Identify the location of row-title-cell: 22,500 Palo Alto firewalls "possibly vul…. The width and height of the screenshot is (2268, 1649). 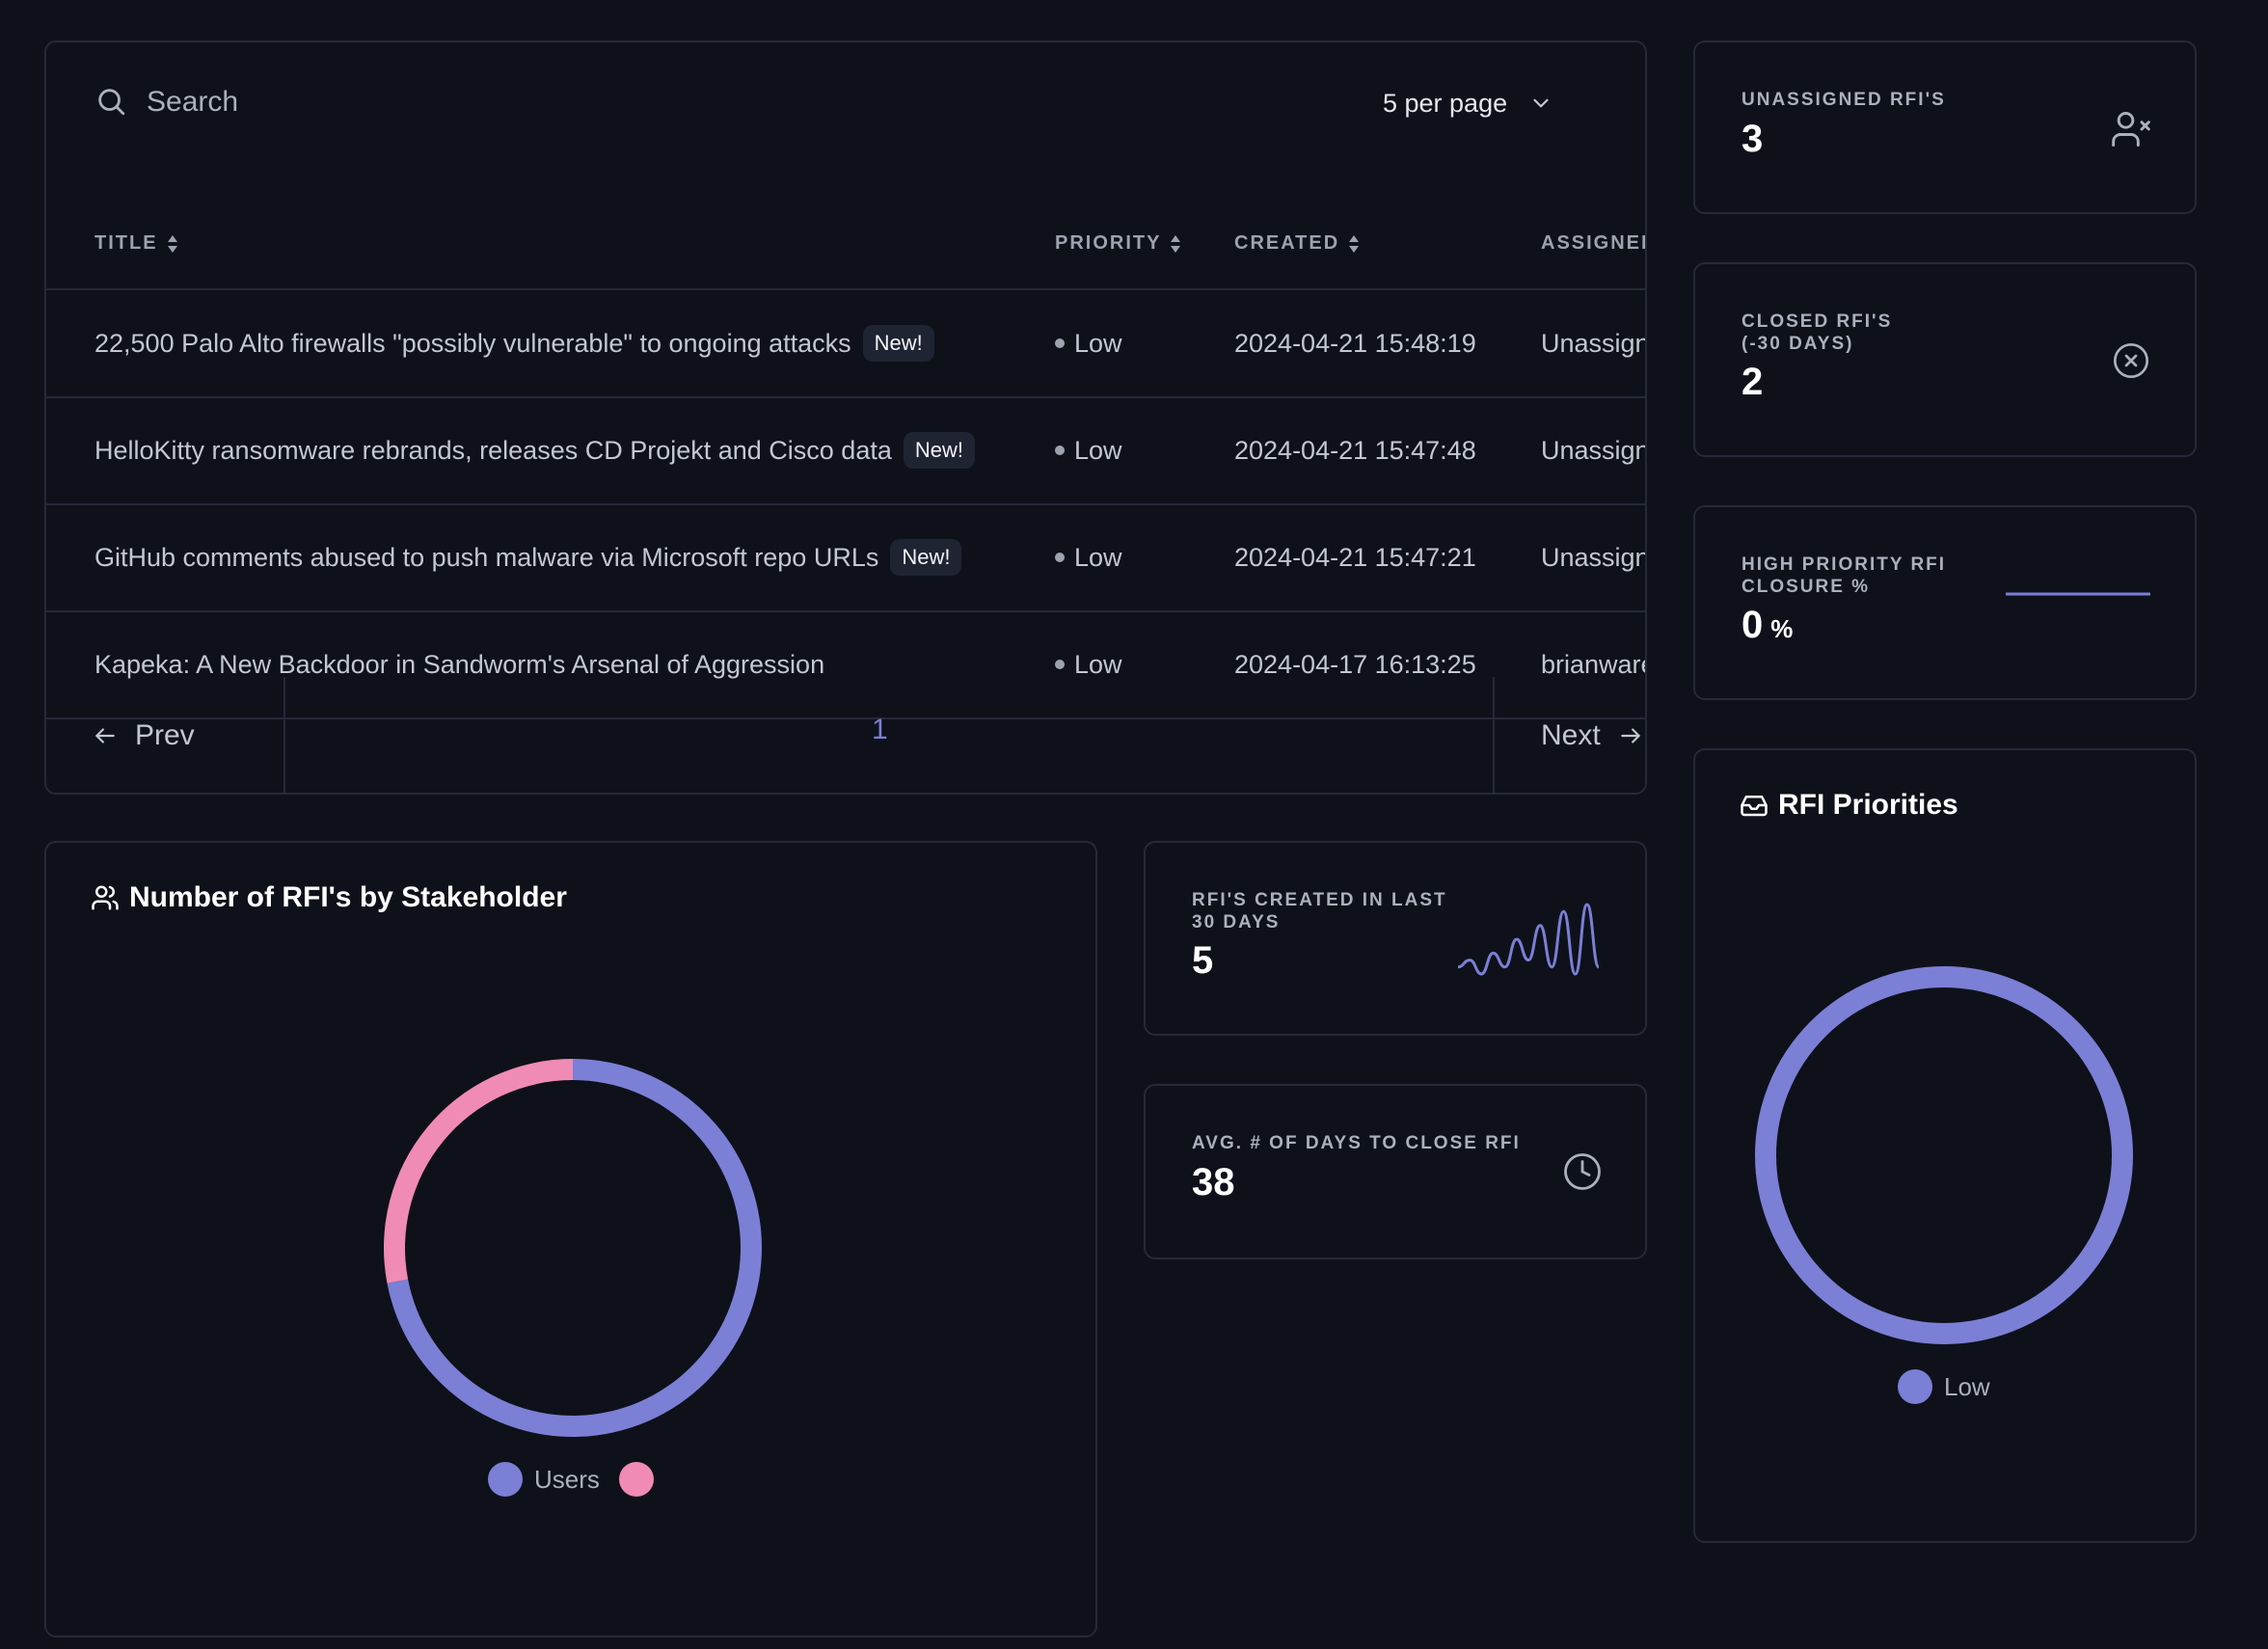
(514, 343).